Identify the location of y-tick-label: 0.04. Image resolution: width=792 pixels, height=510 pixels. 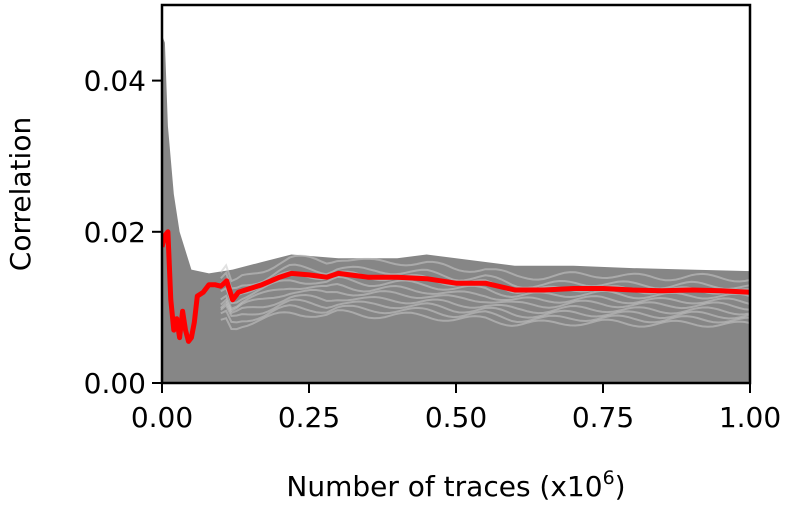
(115, 81).